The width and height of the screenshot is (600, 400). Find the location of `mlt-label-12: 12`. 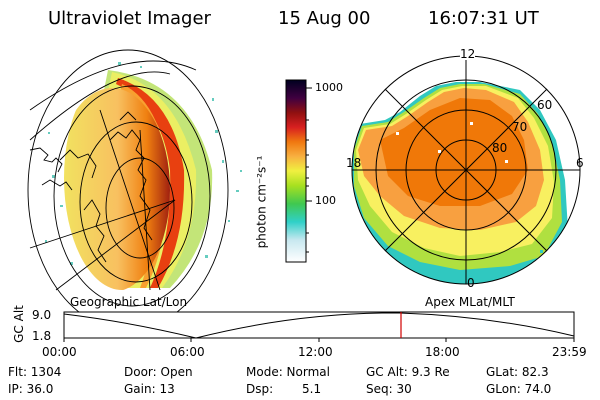

mlt-label-12: 12 is located at coordinates (468, 54).